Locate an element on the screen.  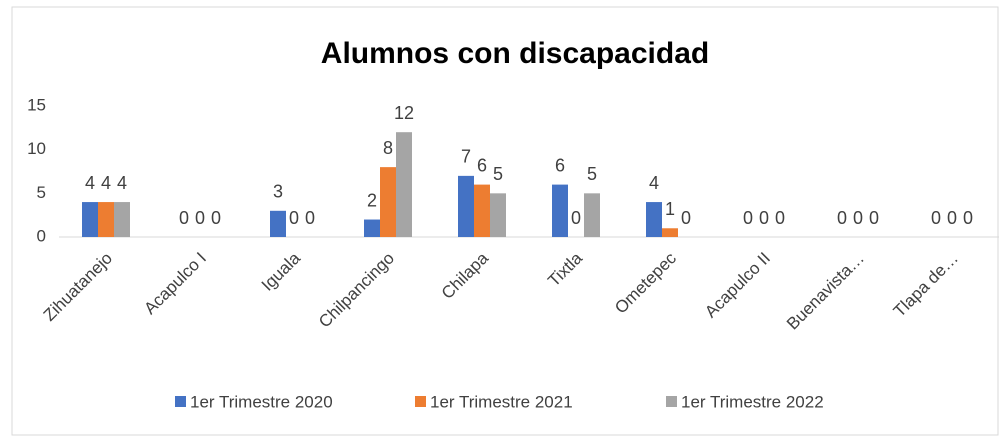
chart-title: Alumnos con discapacidad is located at coordinates (515, 53).